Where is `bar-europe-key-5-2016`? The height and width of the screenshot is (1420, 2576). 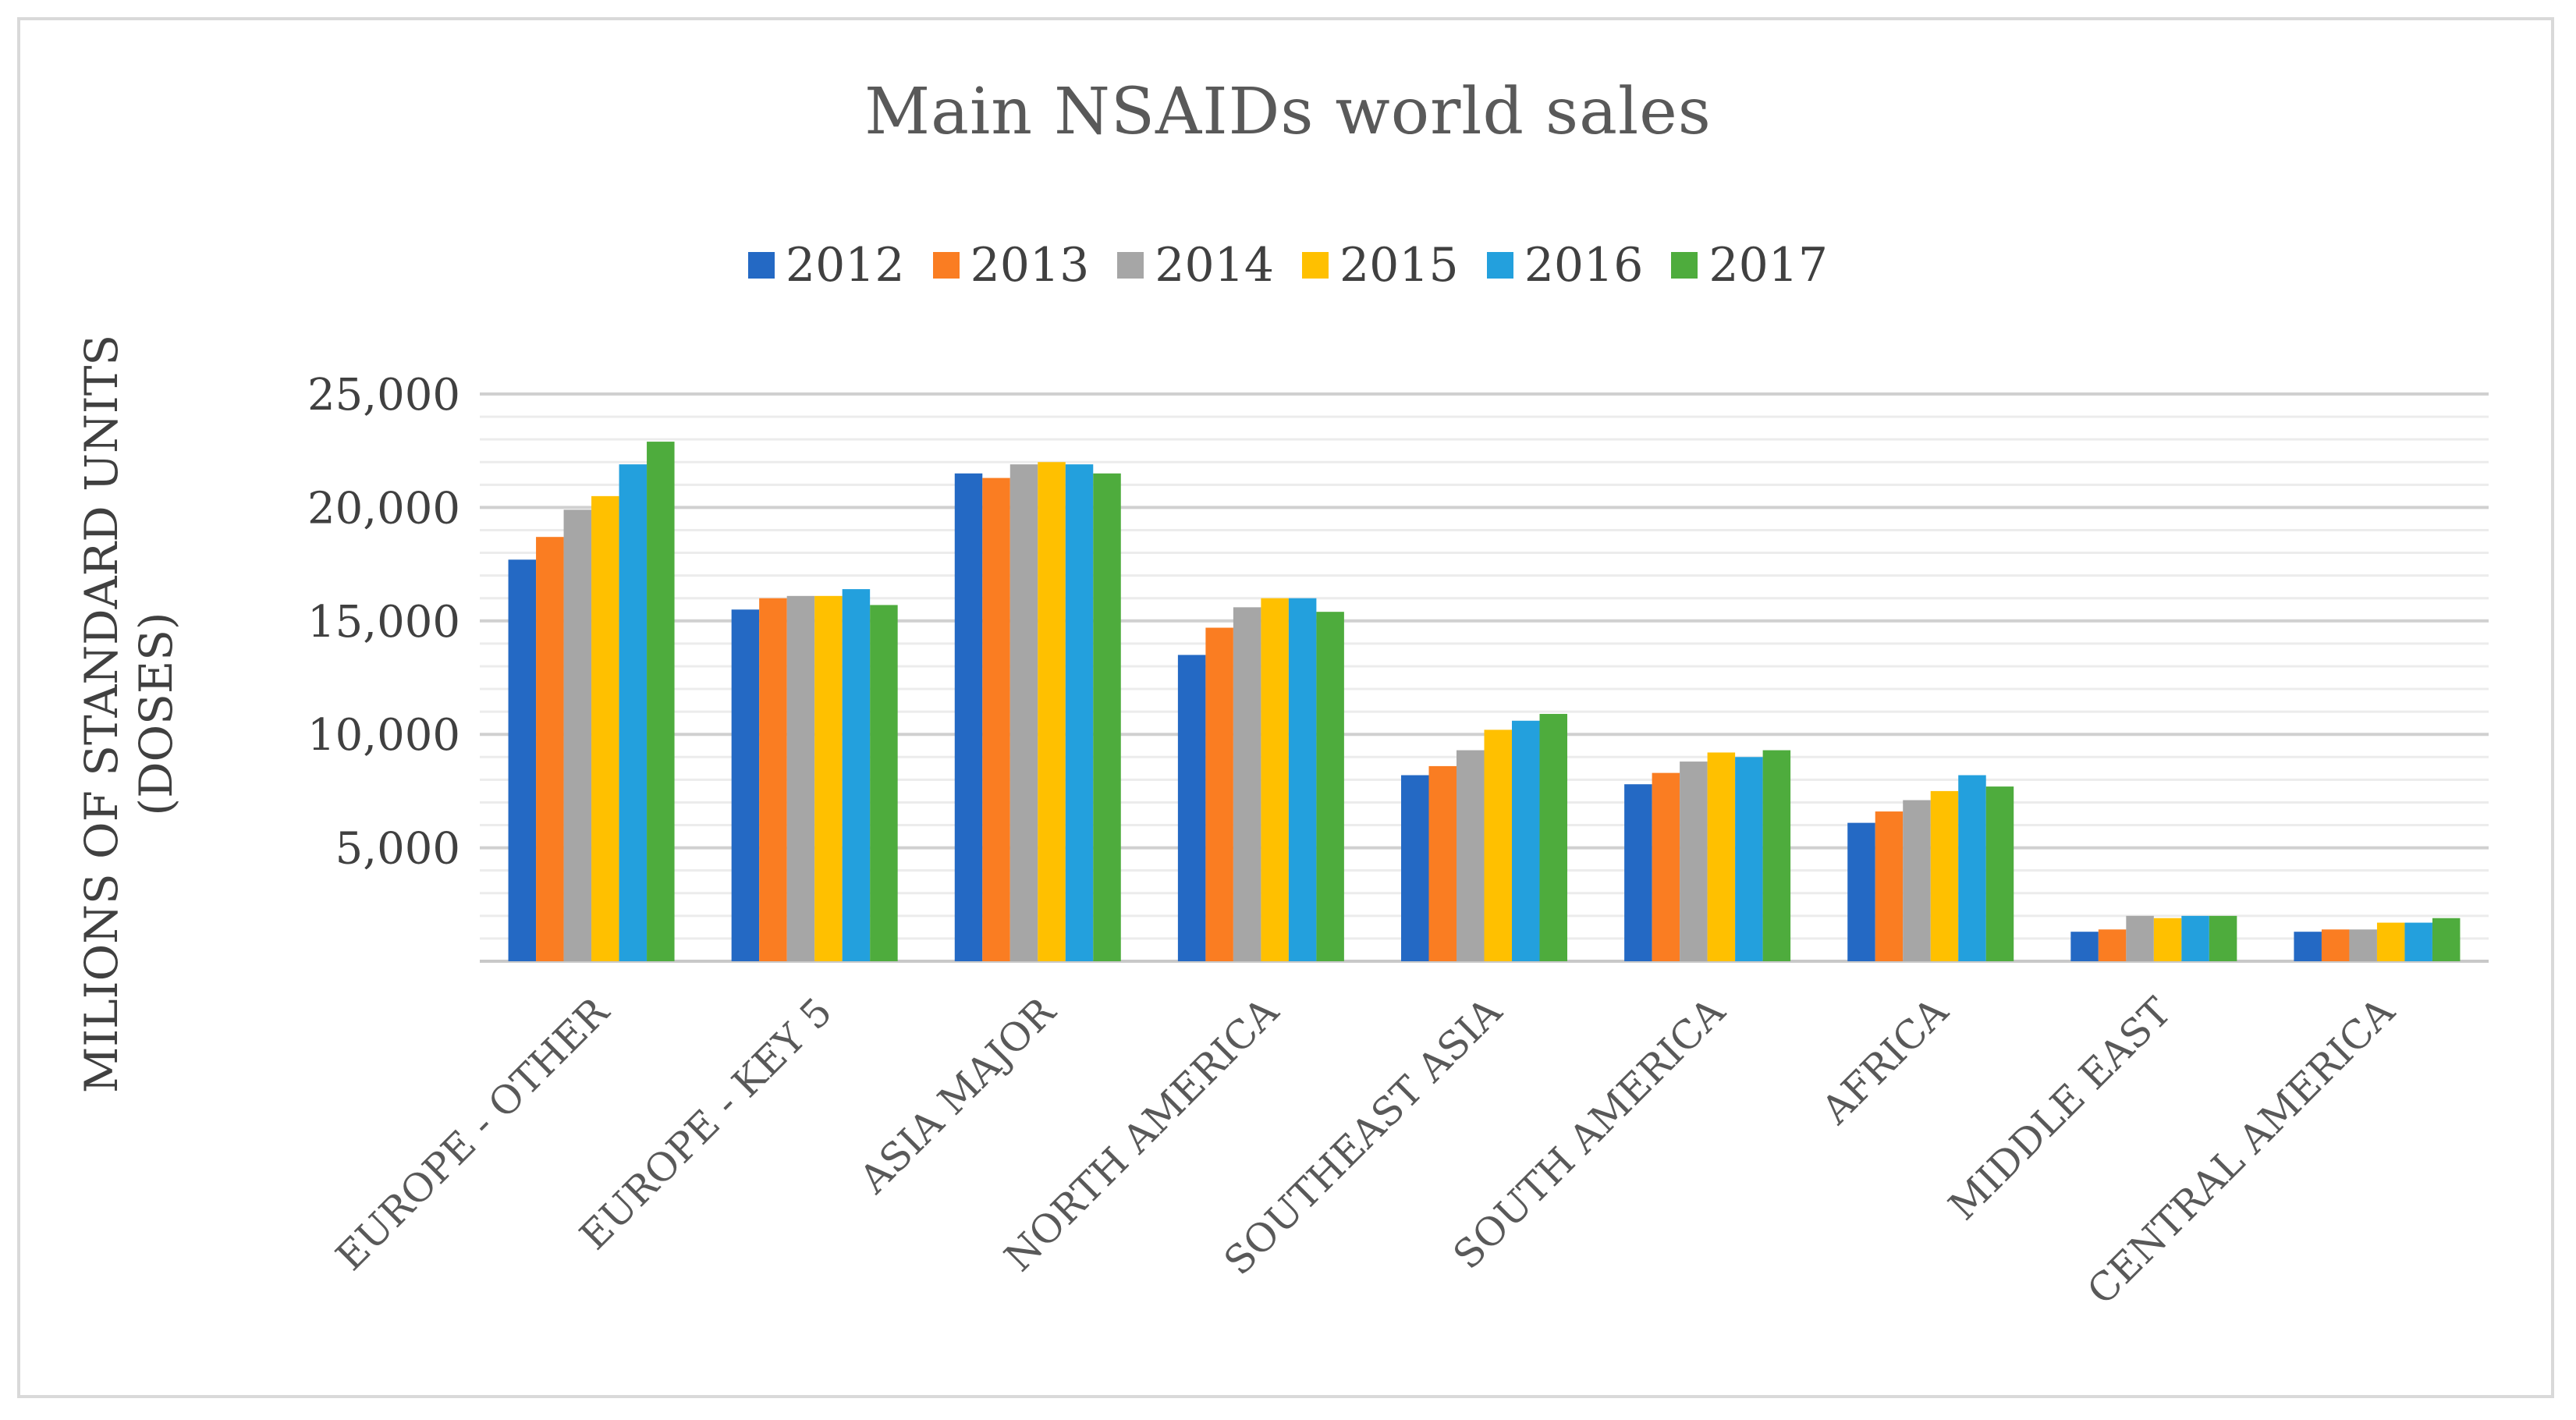
bar-europe-key-5-2016 is located at coordinates (856, 775).